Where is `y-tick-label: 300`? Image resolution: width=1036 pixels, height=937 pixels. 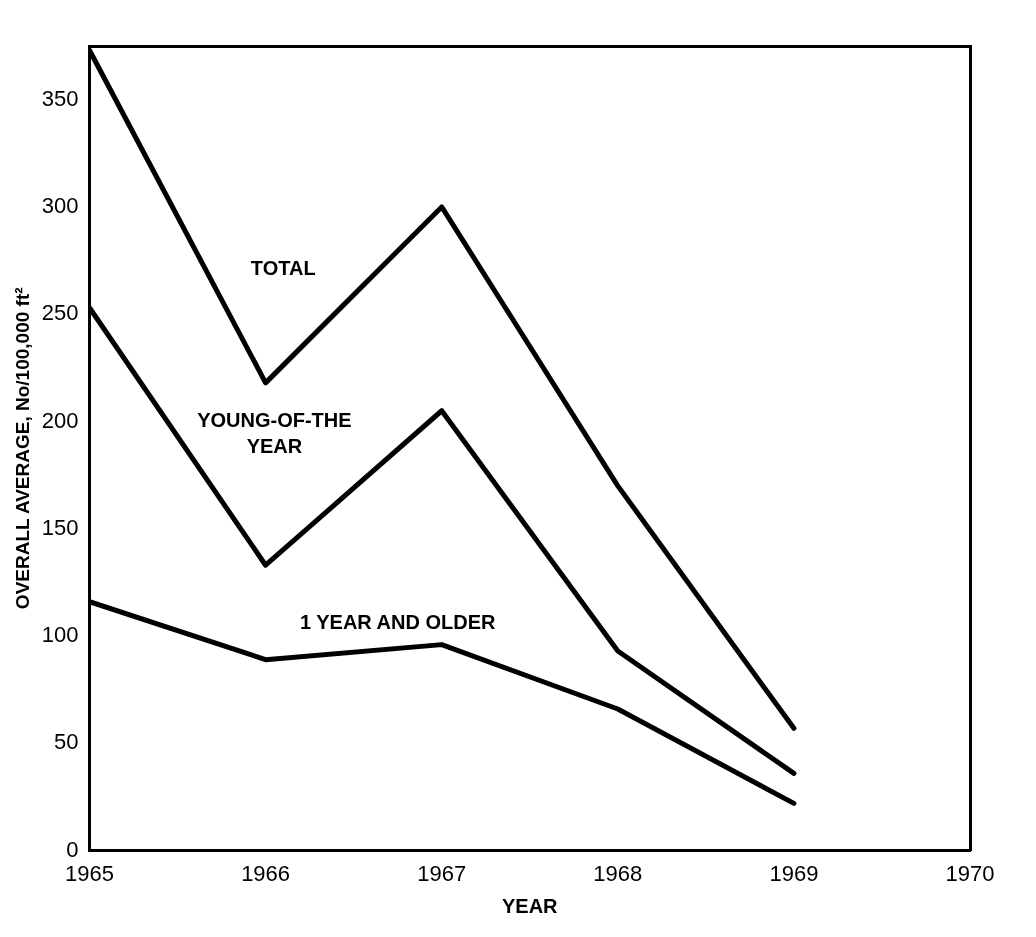 y-tick-label: 300 is located at coordinates (60, 205).